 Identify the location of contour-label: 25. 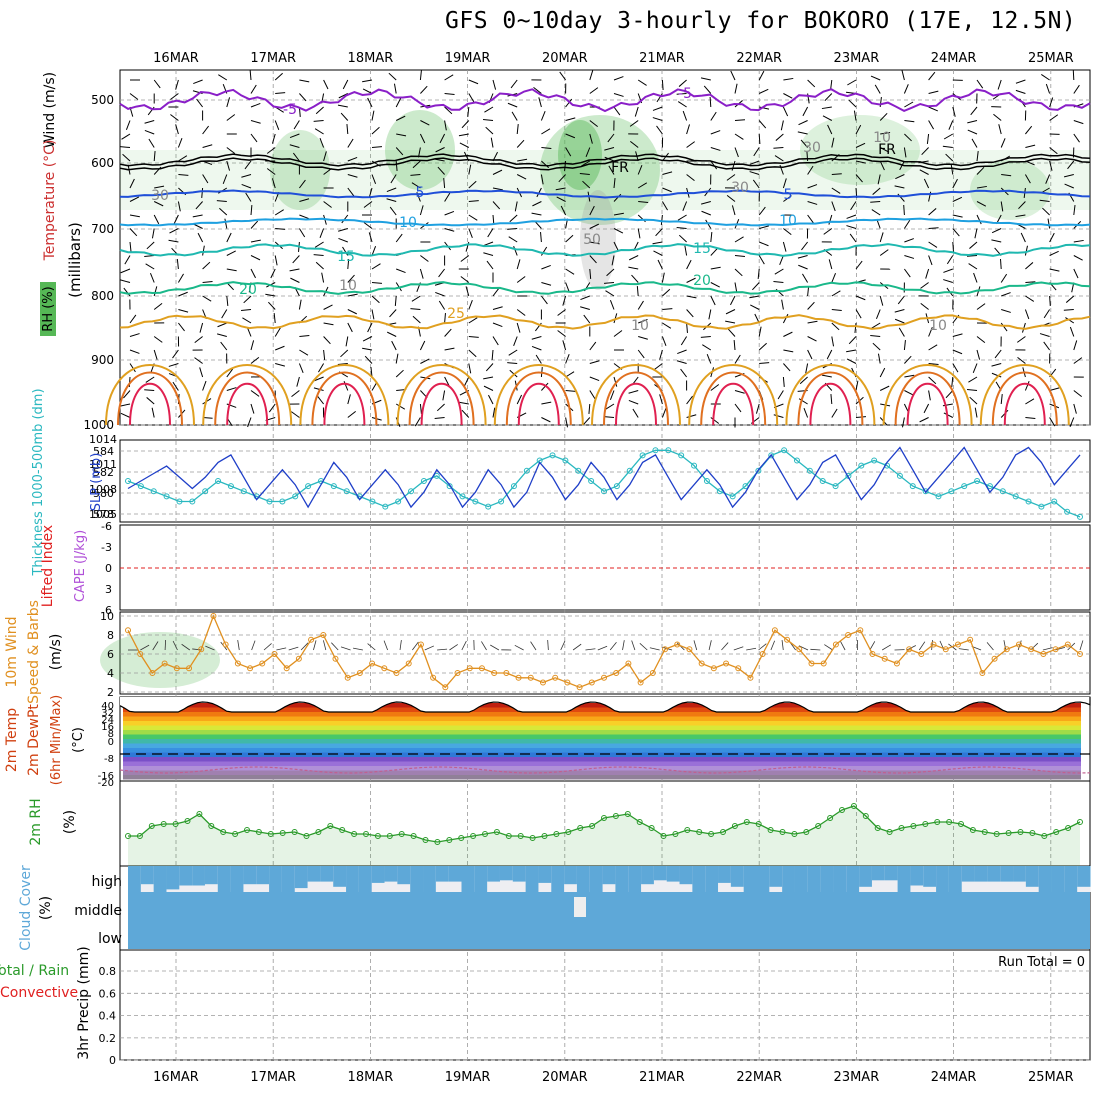
(456, 314).